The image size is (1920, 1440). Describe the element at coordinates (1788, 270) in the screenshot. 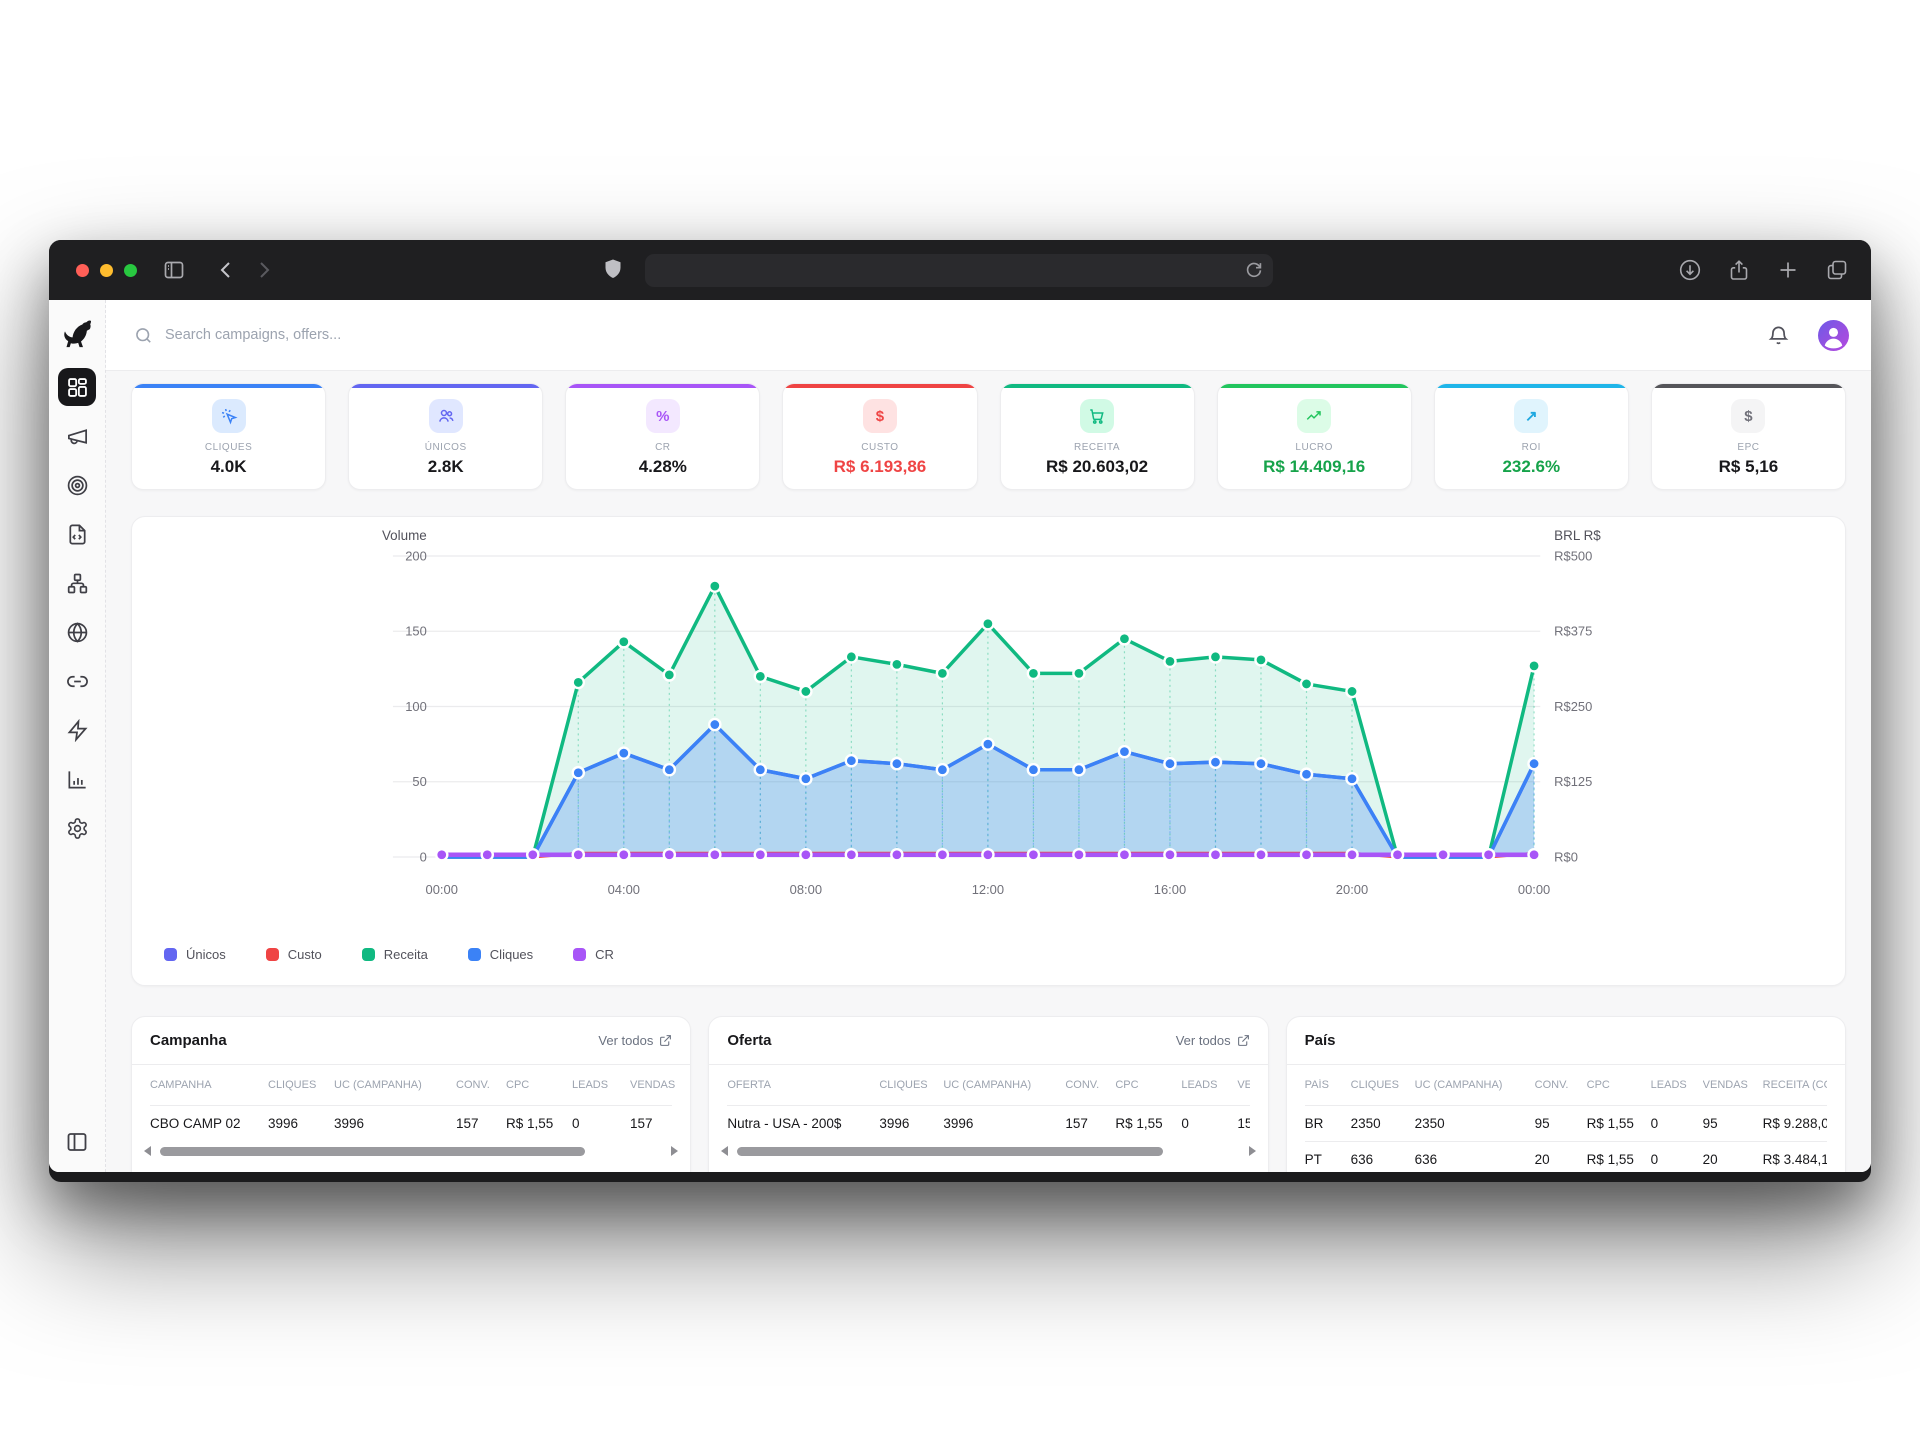

I see `new-tab-icon` at that location.